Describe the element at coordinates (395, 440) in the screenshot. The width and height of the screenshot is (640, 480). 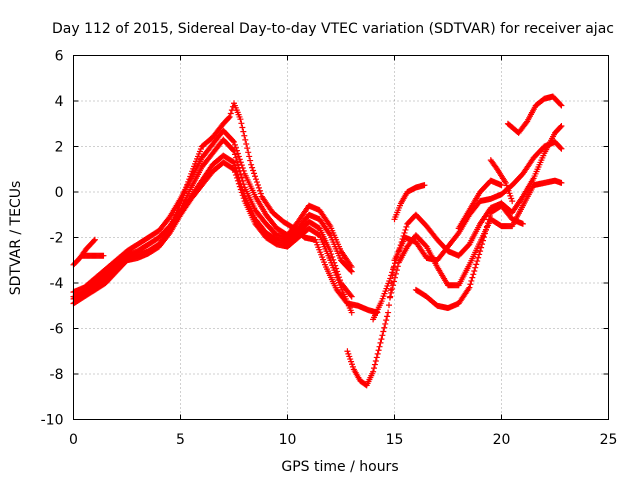
I see `x-tick-label: 15` at that location.